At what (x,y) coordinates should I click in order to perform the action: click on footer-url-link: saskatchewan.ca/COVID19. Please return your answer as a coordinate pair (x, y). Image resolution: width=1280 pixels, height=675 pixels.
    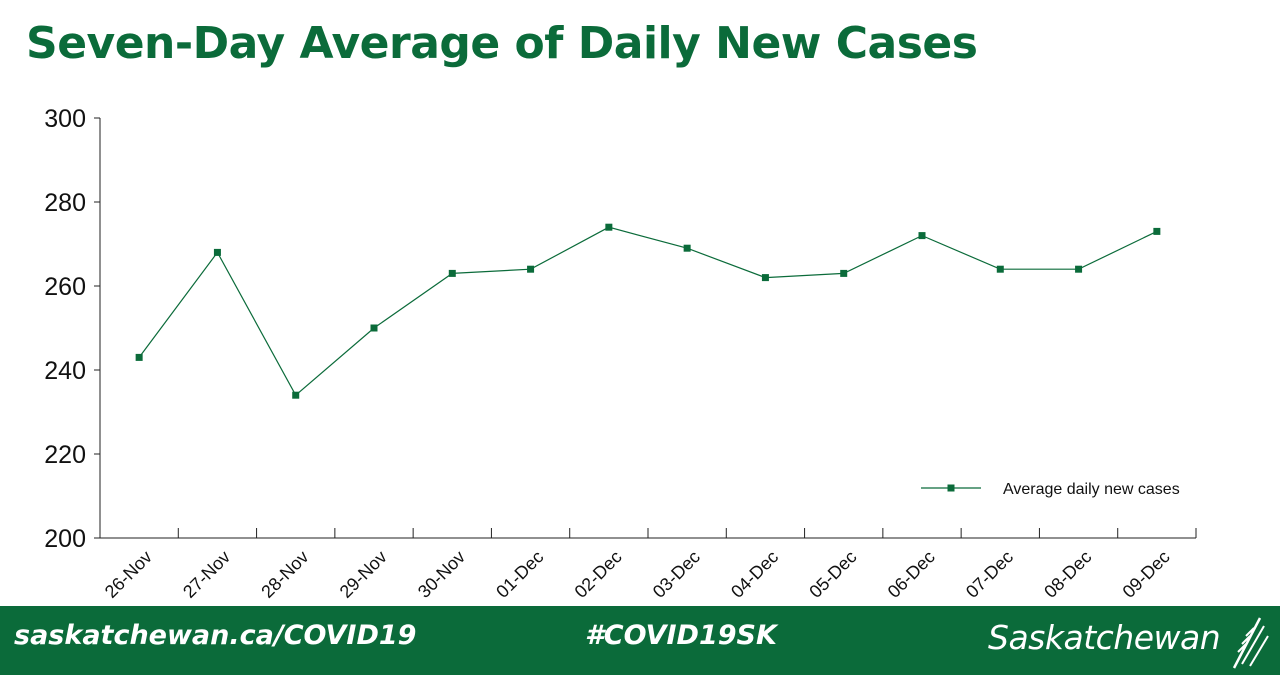
    Looking at the image, I should click on (215, 635).